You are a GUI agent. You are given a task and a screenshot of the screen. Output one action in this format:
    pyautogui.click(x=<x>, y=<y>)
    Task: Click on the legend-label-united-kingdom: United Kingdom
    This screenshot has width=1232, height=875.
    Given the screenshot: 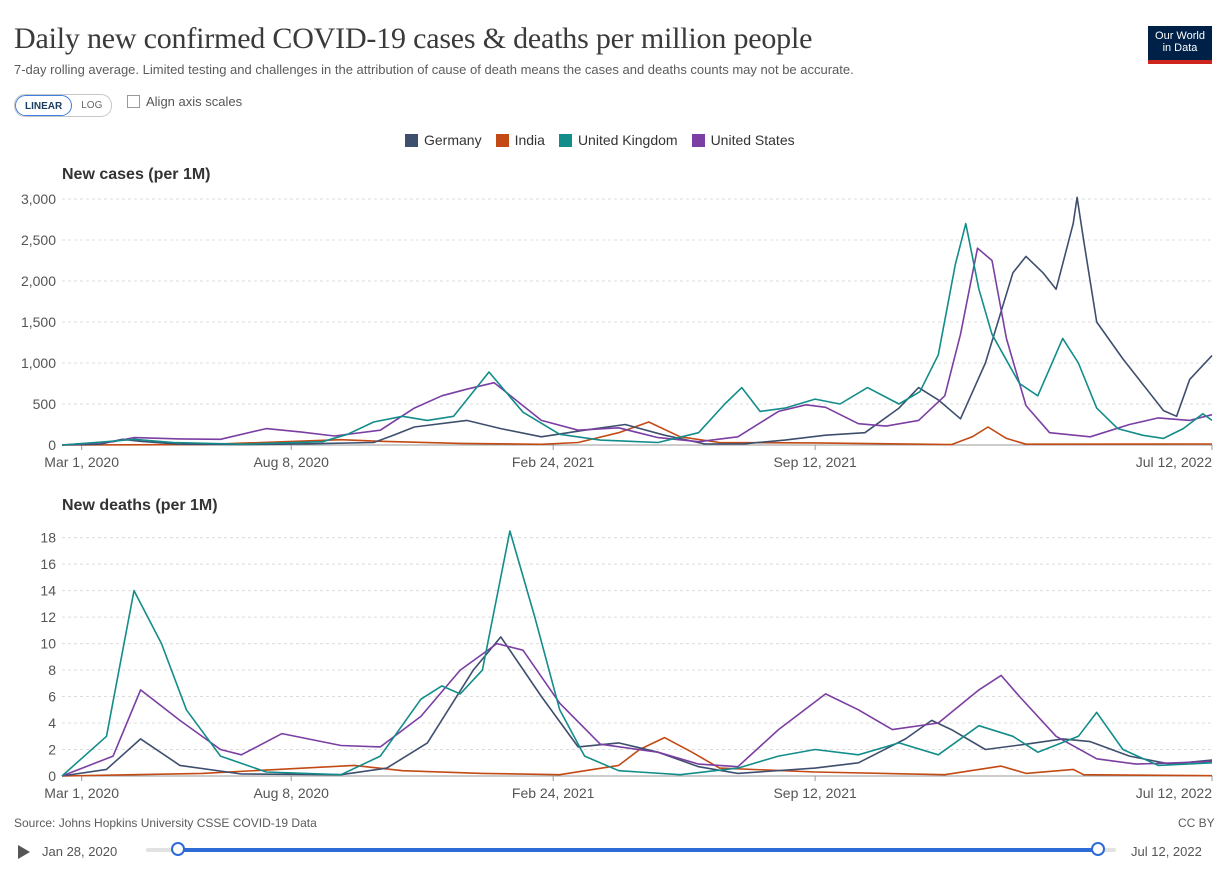 What is the action you would take?
    pyautogui.click(x=627, y=140)
    